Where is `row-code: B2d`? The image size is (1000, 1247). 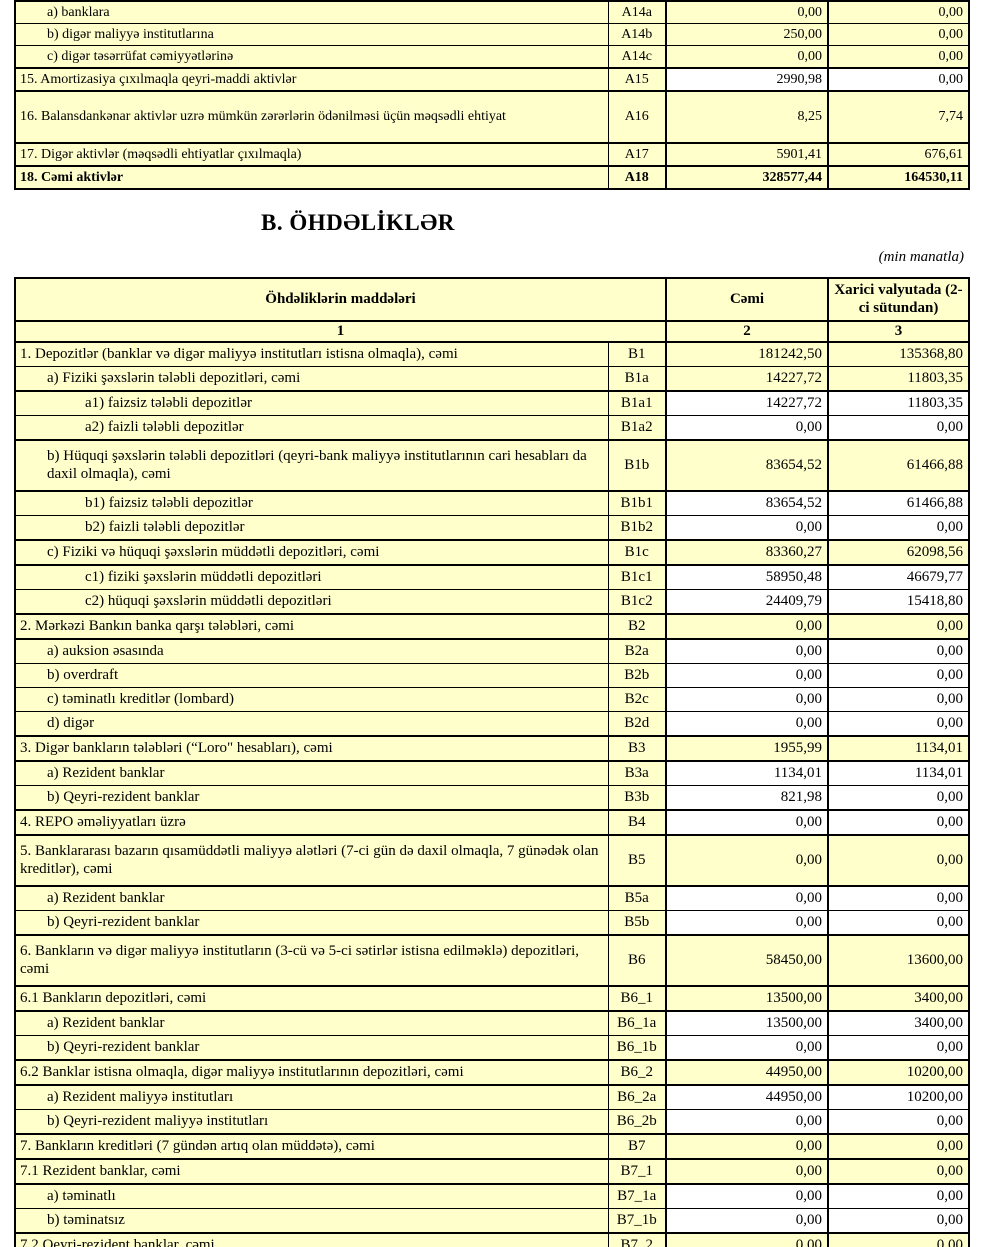 row-code: B2d is located at coordinates (637, 724).